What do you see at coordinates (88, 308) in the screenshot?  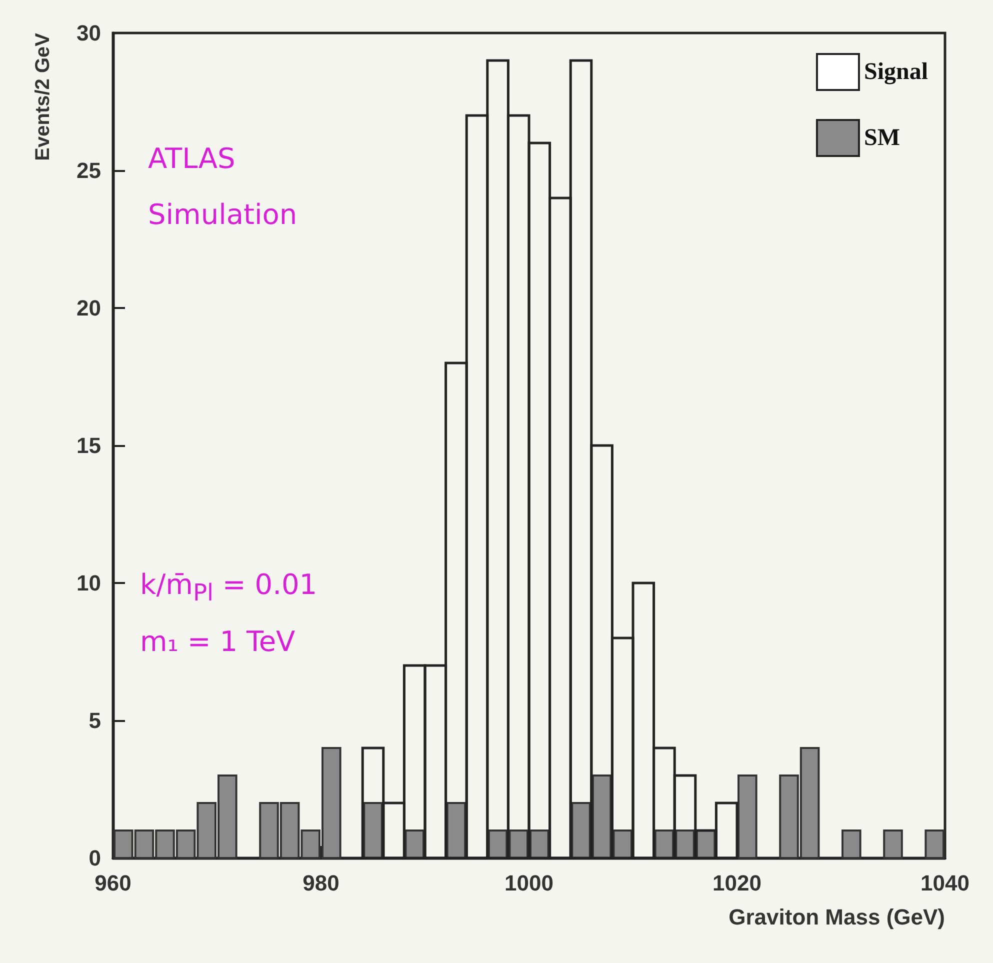 I see `y-tick-label: 20` at bounding box center [88, 308].